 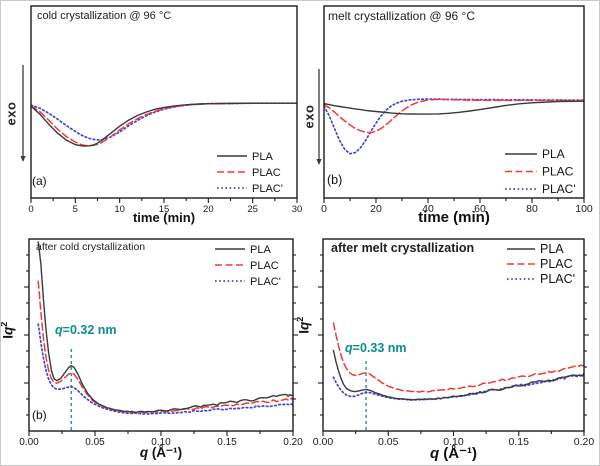 I want to click on x-tick-label: 100, so click(x=584, y=209).